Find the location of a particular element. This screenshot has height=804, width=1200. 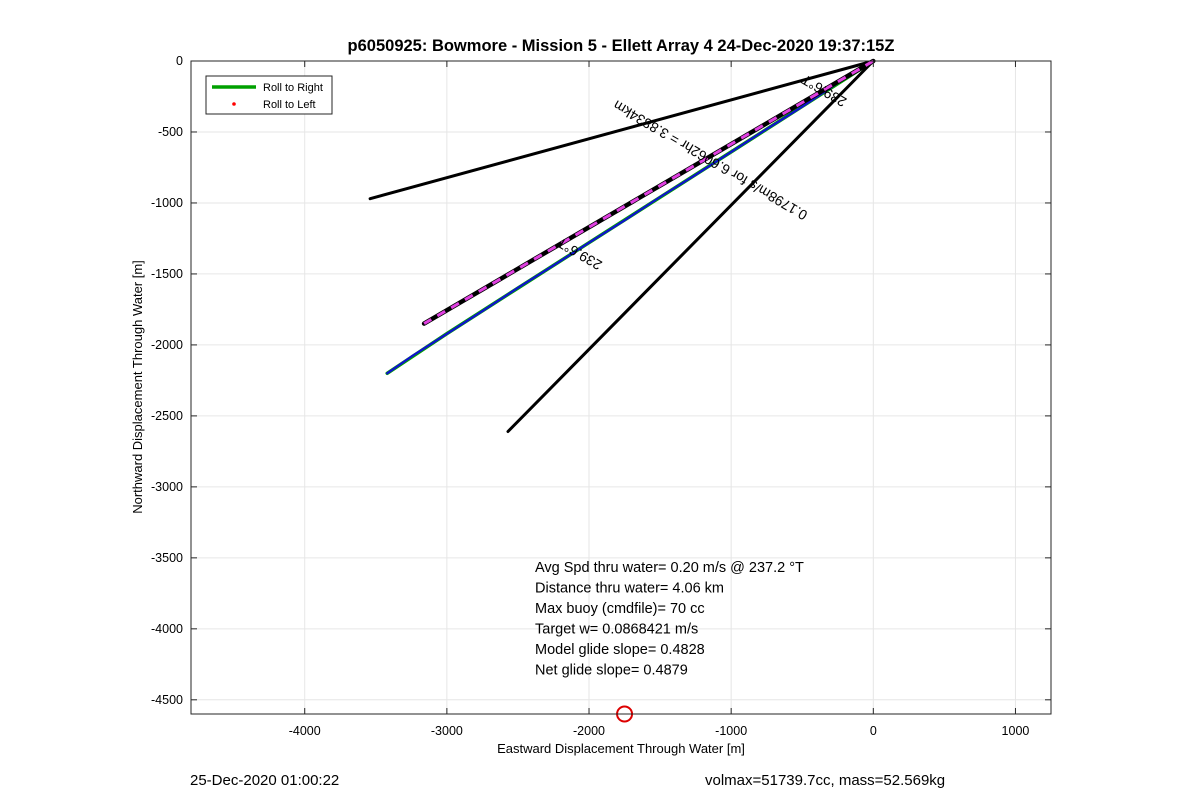

y-tick-label: 0 is located at coordinates (179, 61).